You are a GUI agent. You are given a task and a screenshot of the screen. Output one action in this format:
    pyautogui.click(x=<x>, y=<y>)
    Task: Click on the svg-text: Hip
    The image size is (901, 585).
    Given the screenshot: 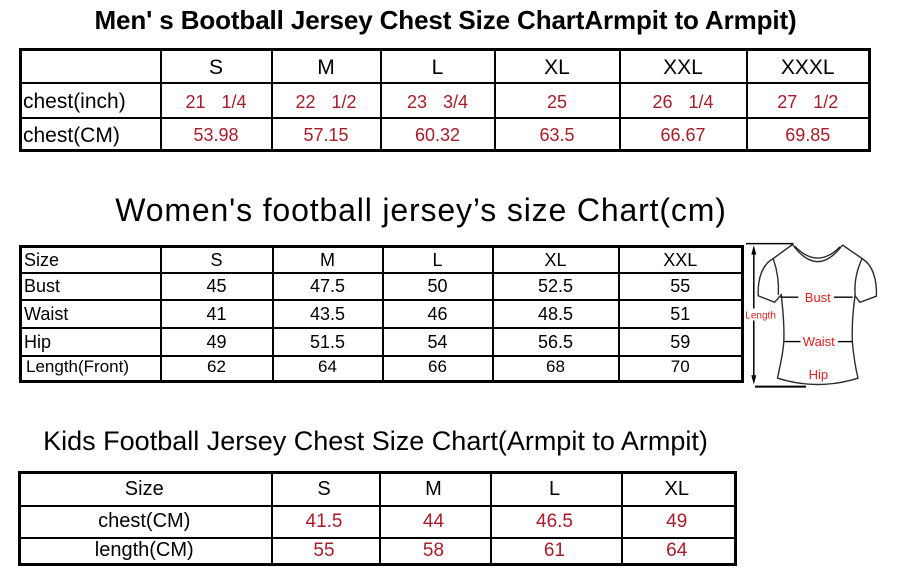 What is the action you would take?
    pyautogui.click(x=819, y=374)
    